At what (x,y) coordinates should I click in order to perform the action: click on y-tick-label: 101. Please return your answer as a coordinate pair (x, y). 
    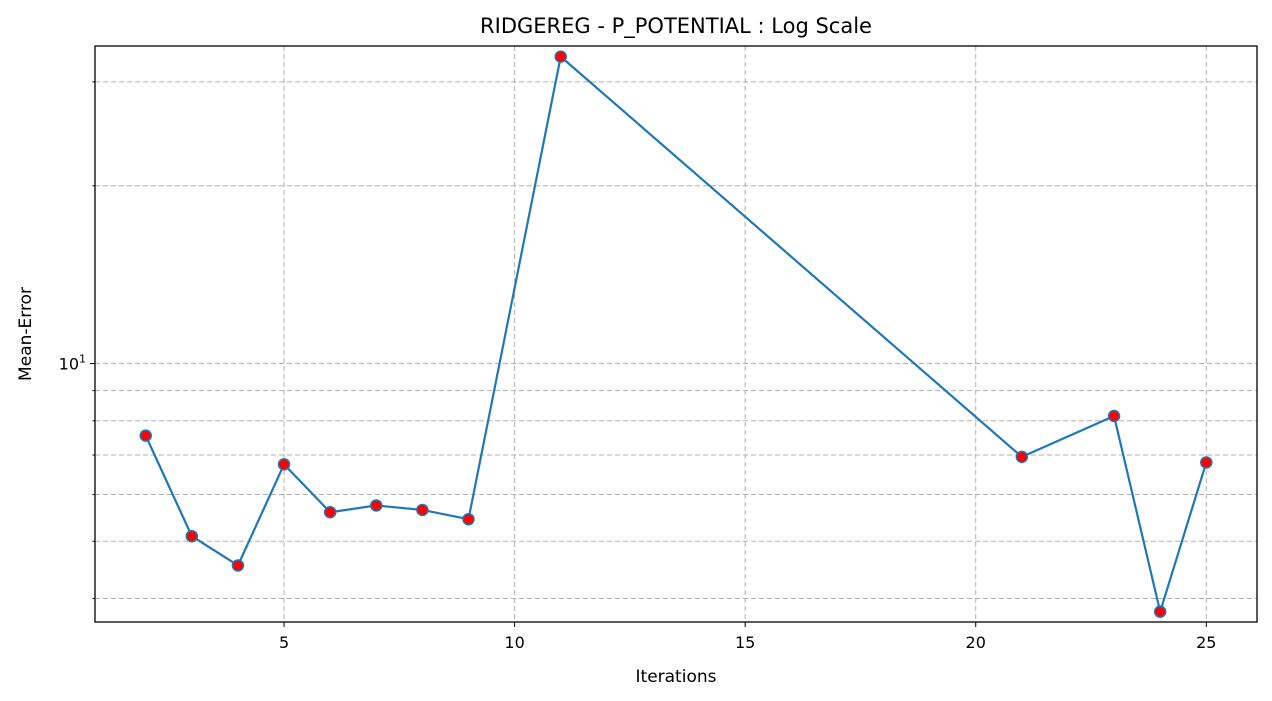
    Looking at the image, I should click on (72, 363).